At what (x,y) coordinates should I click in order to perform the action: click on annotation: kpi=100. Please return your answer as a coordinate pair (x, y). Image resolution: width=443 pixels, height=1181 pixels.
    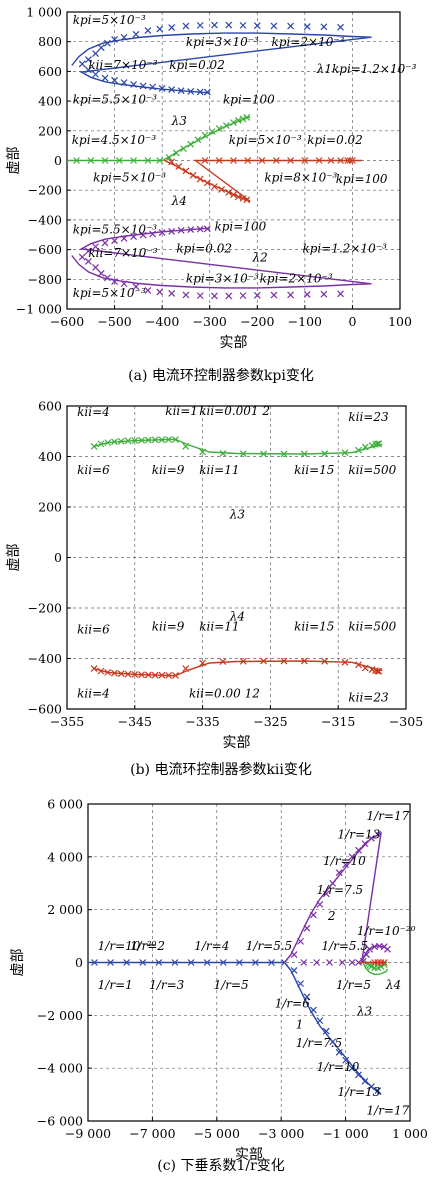
    Looking at the image, I should click on (362, 179).